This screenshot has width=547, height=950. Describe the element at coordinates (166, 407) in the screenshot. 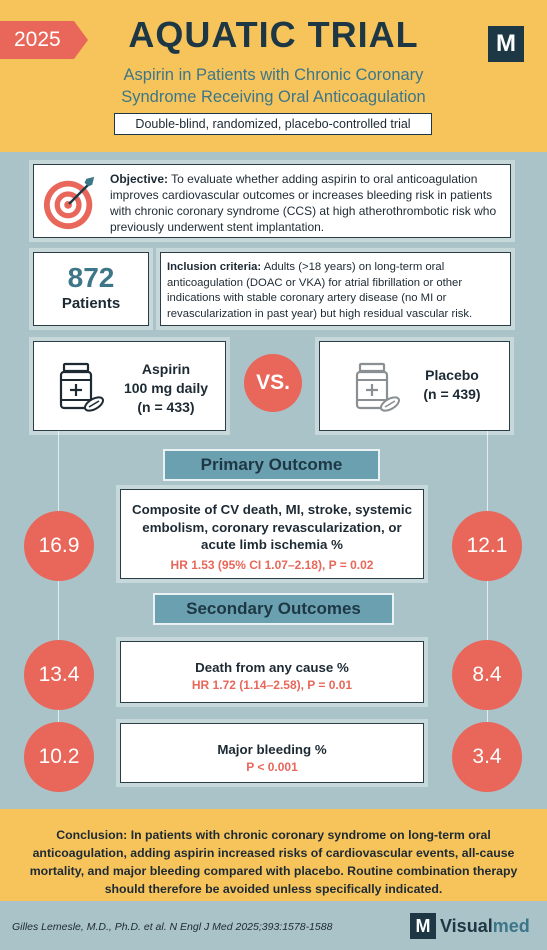

I see `aspirin-n: (n = 433)` at that location.